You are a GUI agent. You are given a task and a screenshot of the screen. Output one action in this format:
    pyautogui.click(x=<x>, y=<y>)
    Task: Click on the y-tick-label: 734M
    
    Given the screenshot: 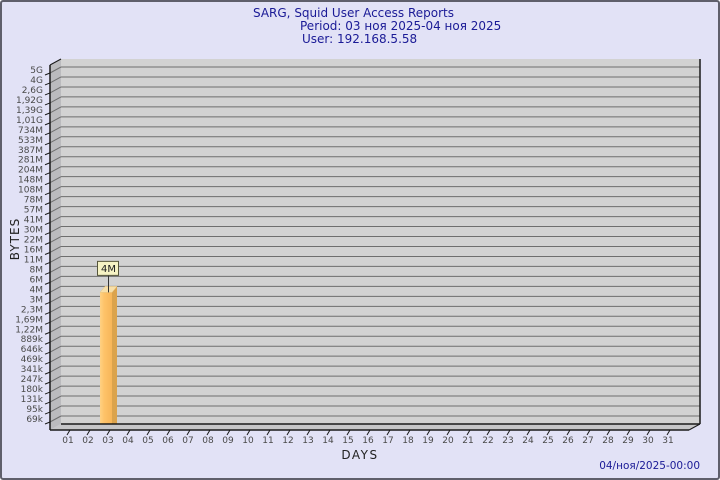 What is the action you would take?
    pyautogui.click(x=30, y=131)
    